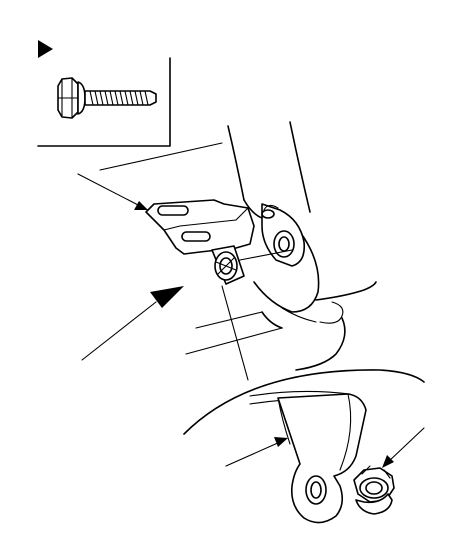 The width and height of the screenshot is (475, 545). I want to click on flange-nut, so click(374, 490).